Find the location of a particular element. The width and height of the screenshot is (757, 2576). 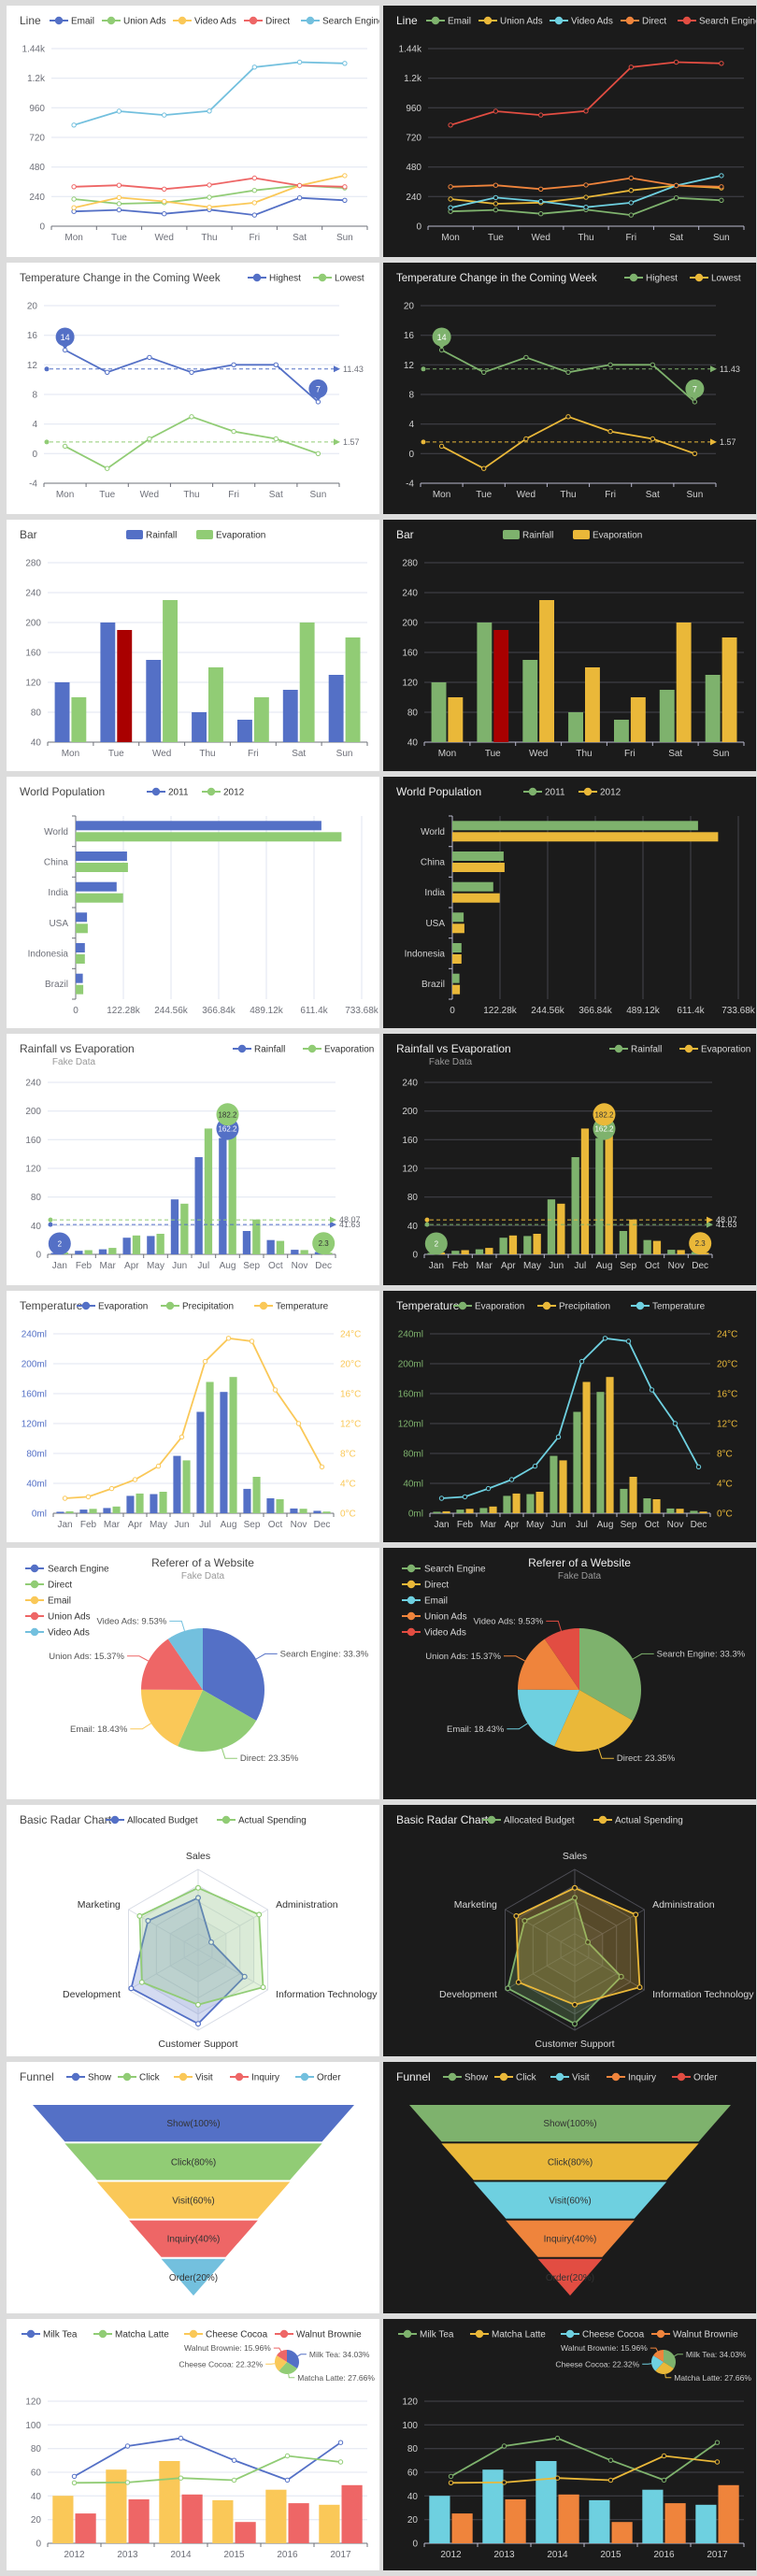

series-precipitation is located at coordinates (198, 1445).